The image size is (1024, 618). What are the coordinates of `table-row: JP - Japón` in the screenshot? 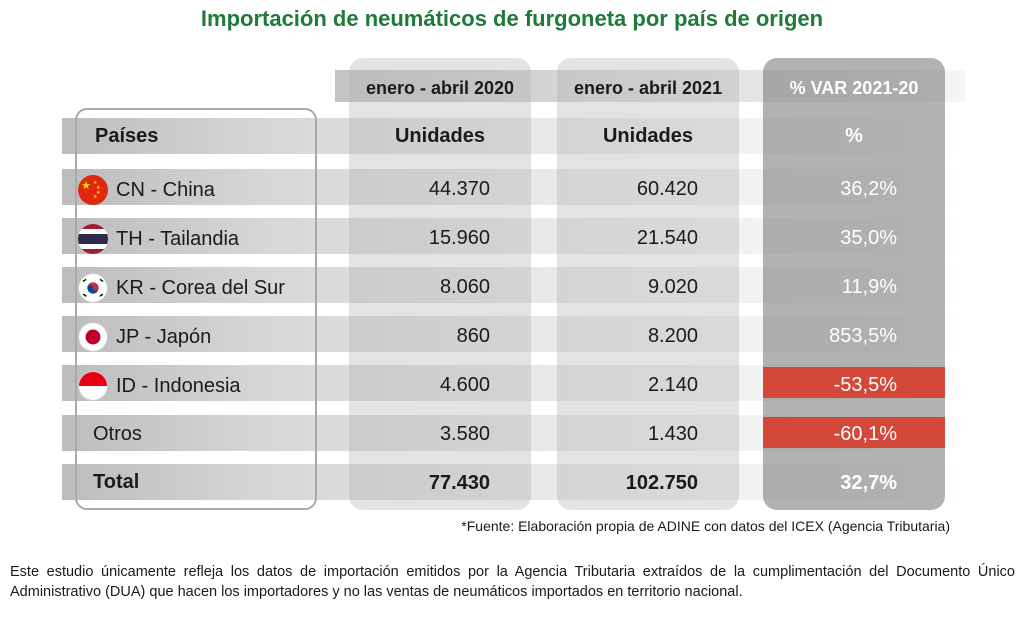 It's located at (144, 337).